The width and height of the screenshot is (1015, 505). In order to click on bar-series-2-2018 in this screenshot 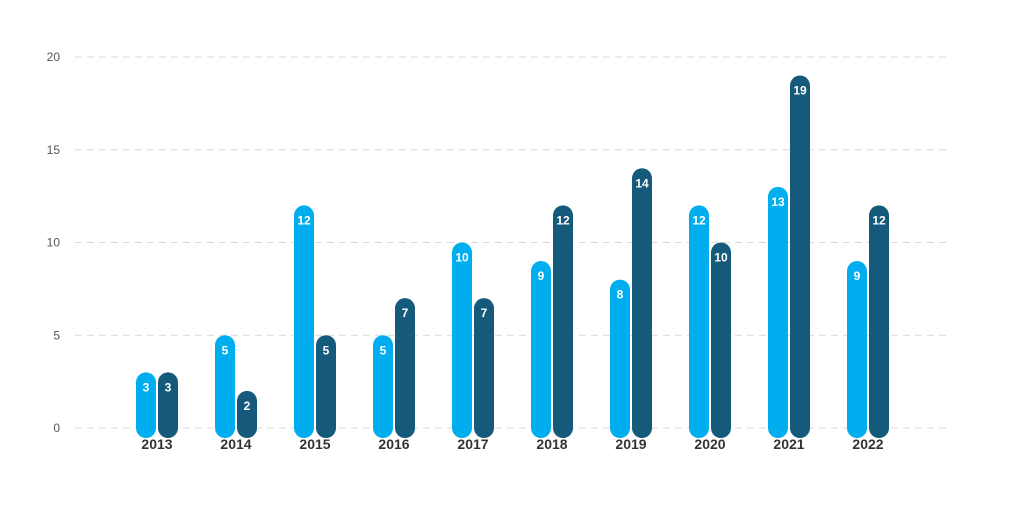, I will do `click(563, 321)`.